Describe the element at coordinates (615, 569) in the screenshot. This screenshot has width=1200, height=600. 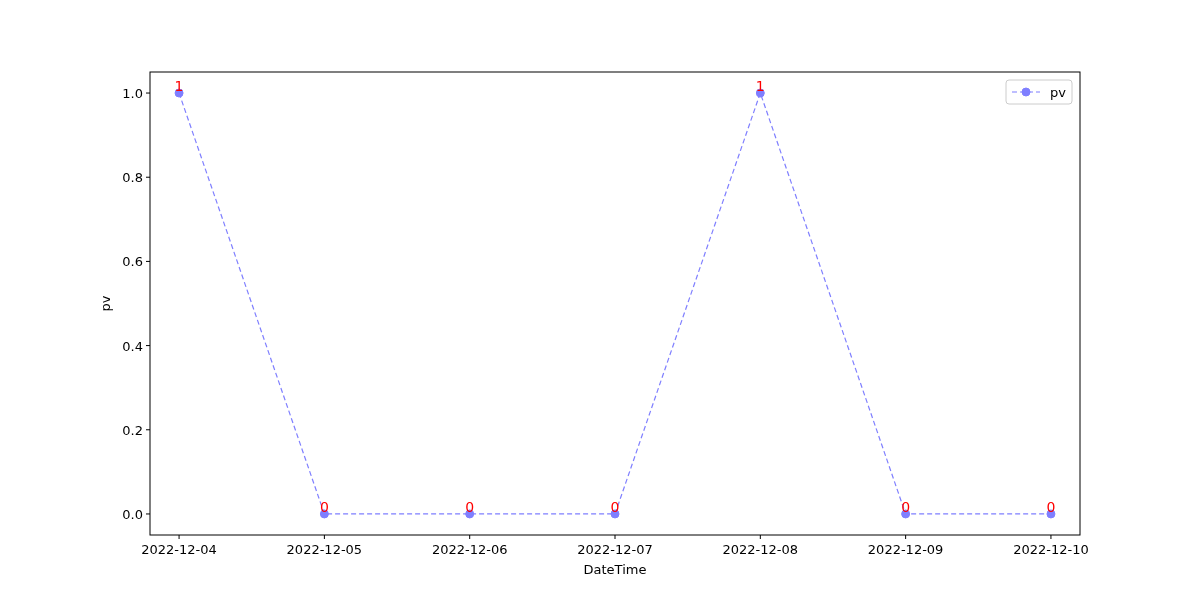
I see `x-axis-title: DateTime` at that location.